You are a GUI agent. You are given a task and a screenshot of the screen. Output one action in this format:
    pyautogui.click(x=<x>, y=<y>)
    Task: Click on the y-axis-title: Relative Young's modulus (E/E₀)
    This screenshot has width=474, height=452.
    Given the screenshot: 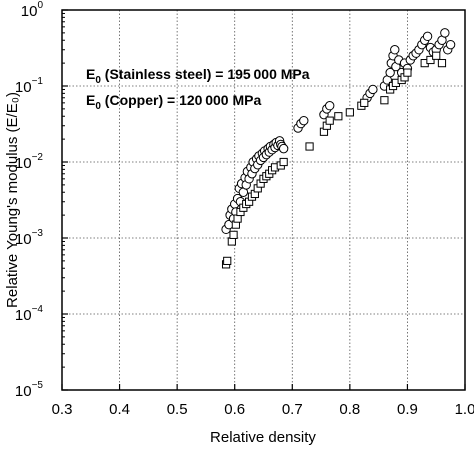 What is the action you would take?
    pyautogui.click(x=12, y=200)
    